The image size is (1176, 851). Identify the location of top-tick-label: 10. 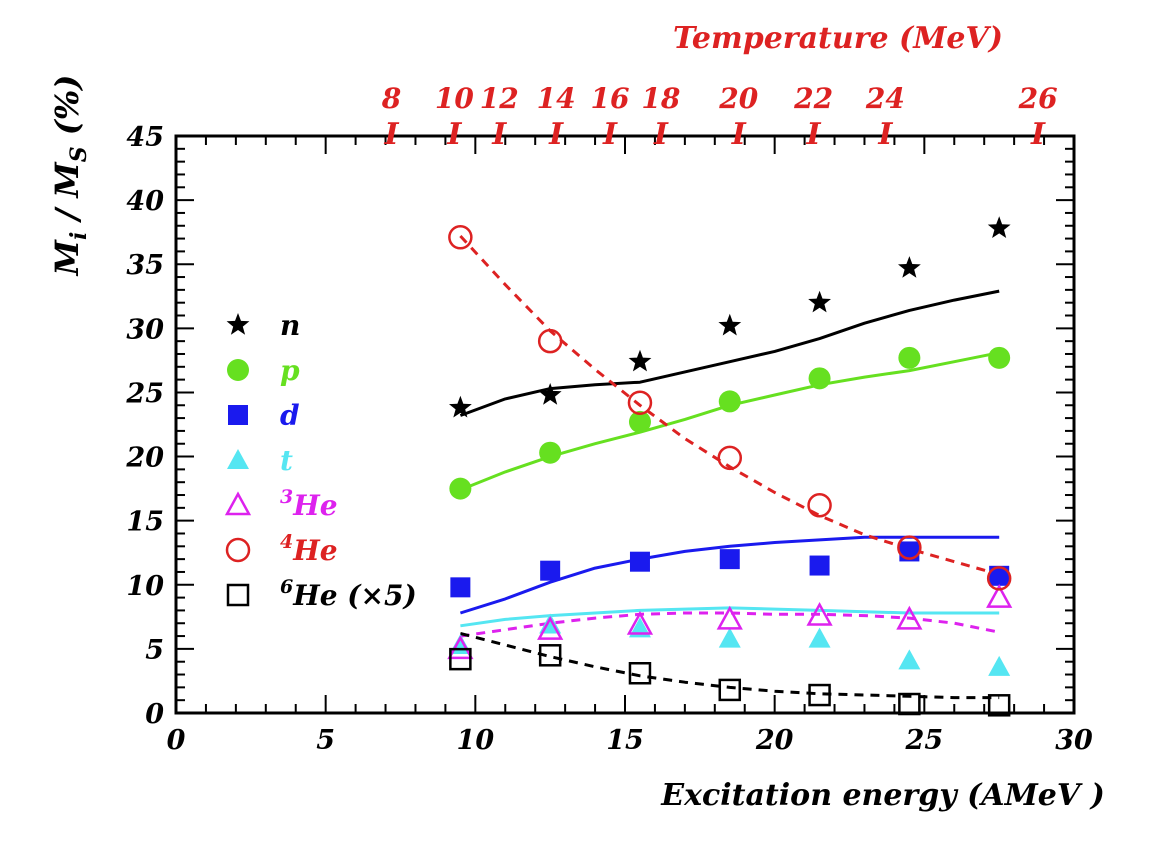
(454, 98).